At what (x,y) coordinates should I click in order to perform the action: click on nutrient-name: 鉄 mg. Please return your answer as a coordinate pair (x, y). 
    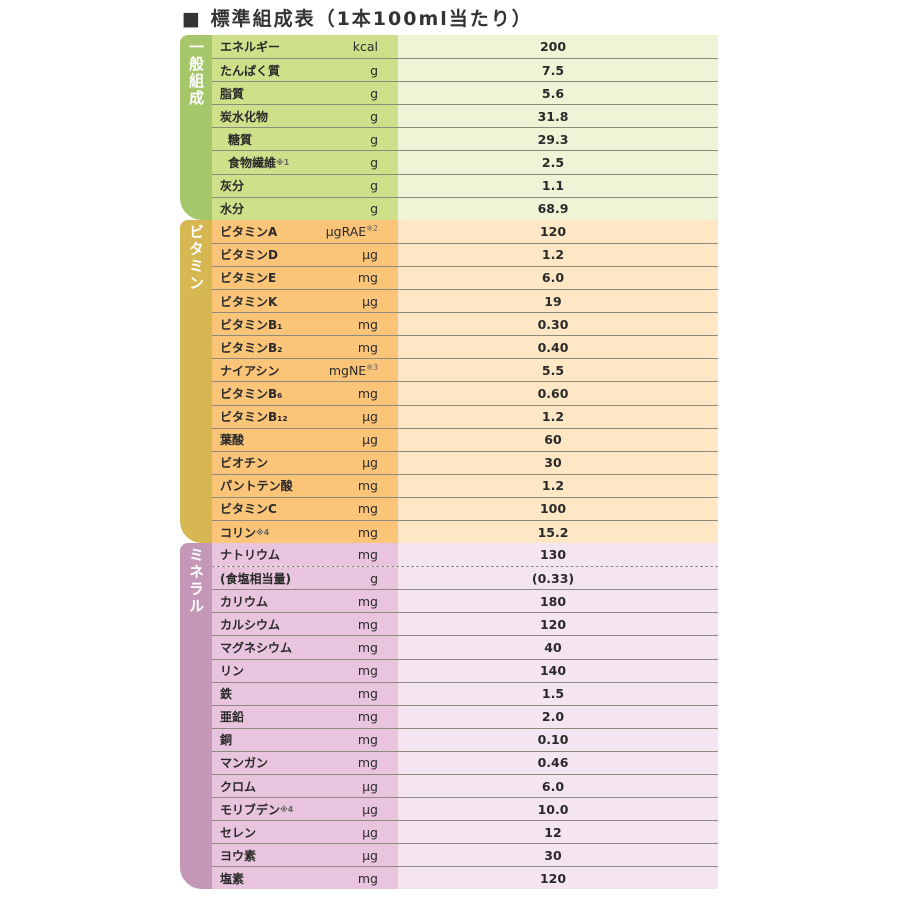
    Looking at the image, I should click on (305, 693).